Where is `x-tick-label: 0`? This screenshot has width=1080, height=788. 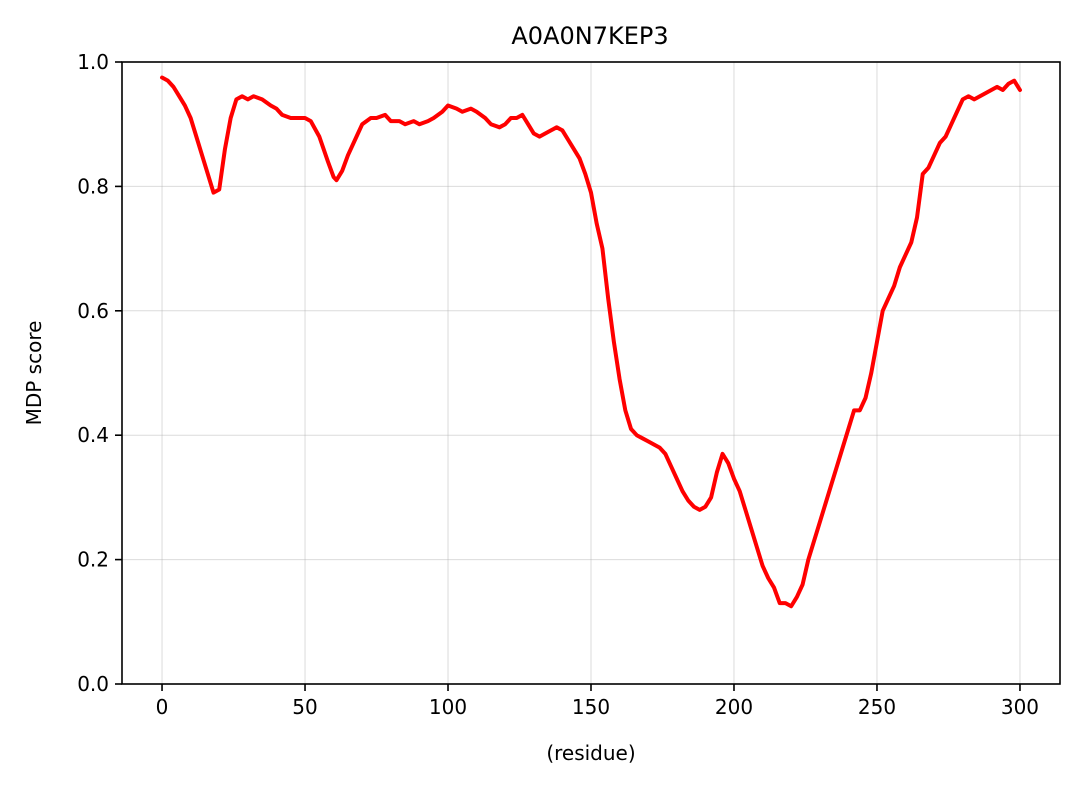 x-tick-label: 0 is located at coordinates (162, 707).